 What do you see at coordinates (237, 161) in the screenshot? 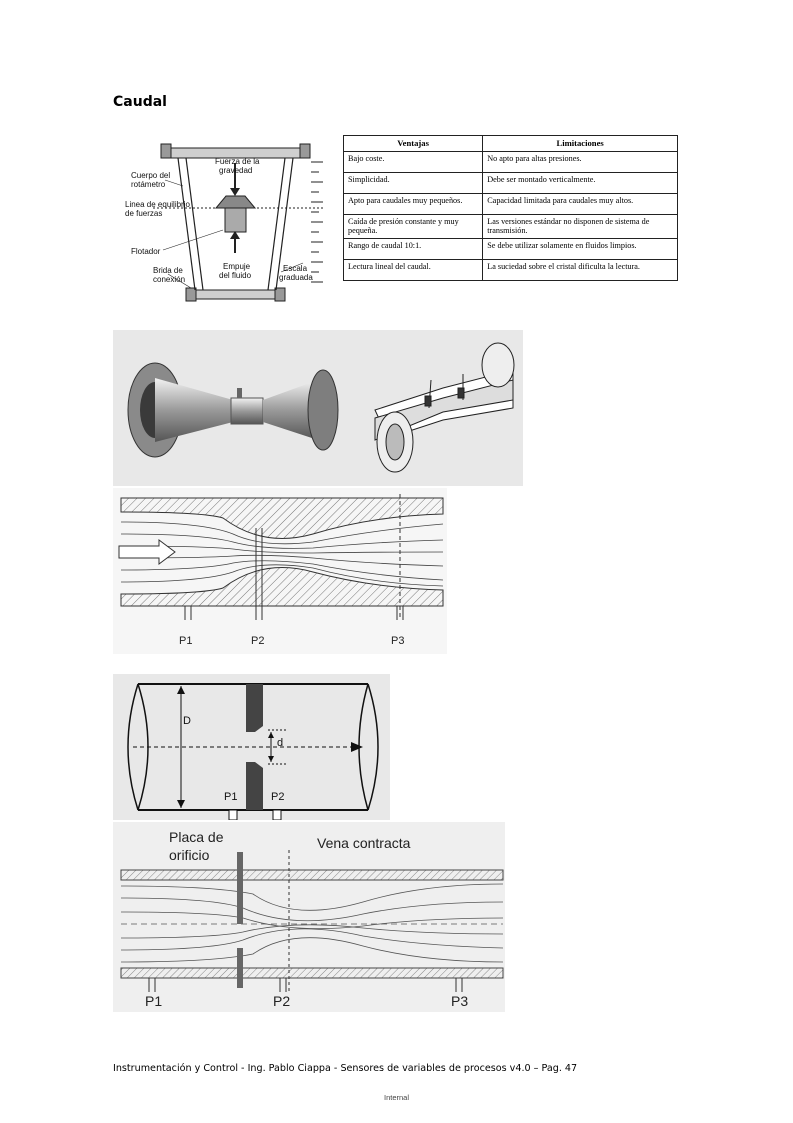
I see `label-fuerza: Fuerza de la` at bounding box center [237, 161].